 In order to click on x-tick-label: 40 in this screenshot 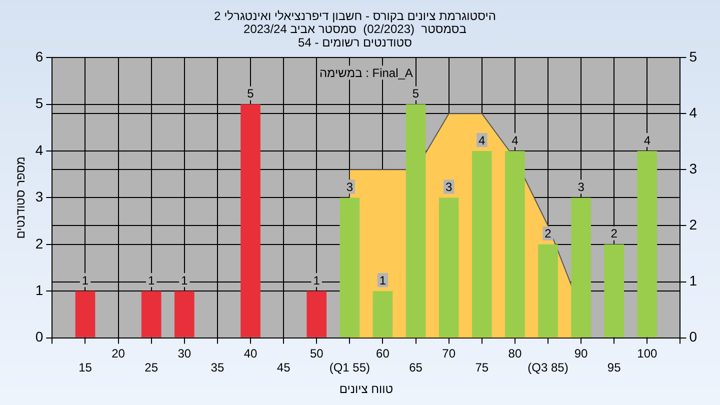, I will do `click(251, 353)`.